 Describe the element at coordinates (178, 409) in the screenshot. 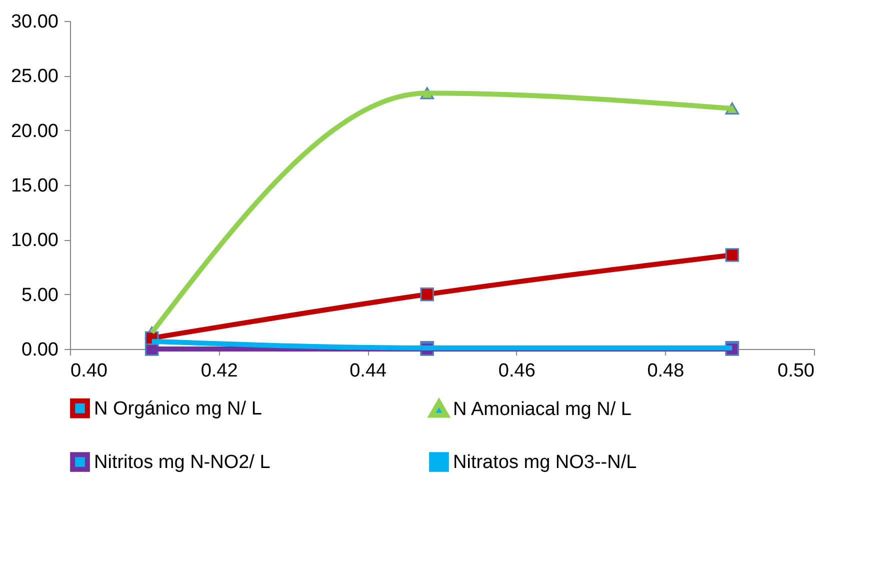

I see `legend-label: N Orgánico mg N/ L` at that location.